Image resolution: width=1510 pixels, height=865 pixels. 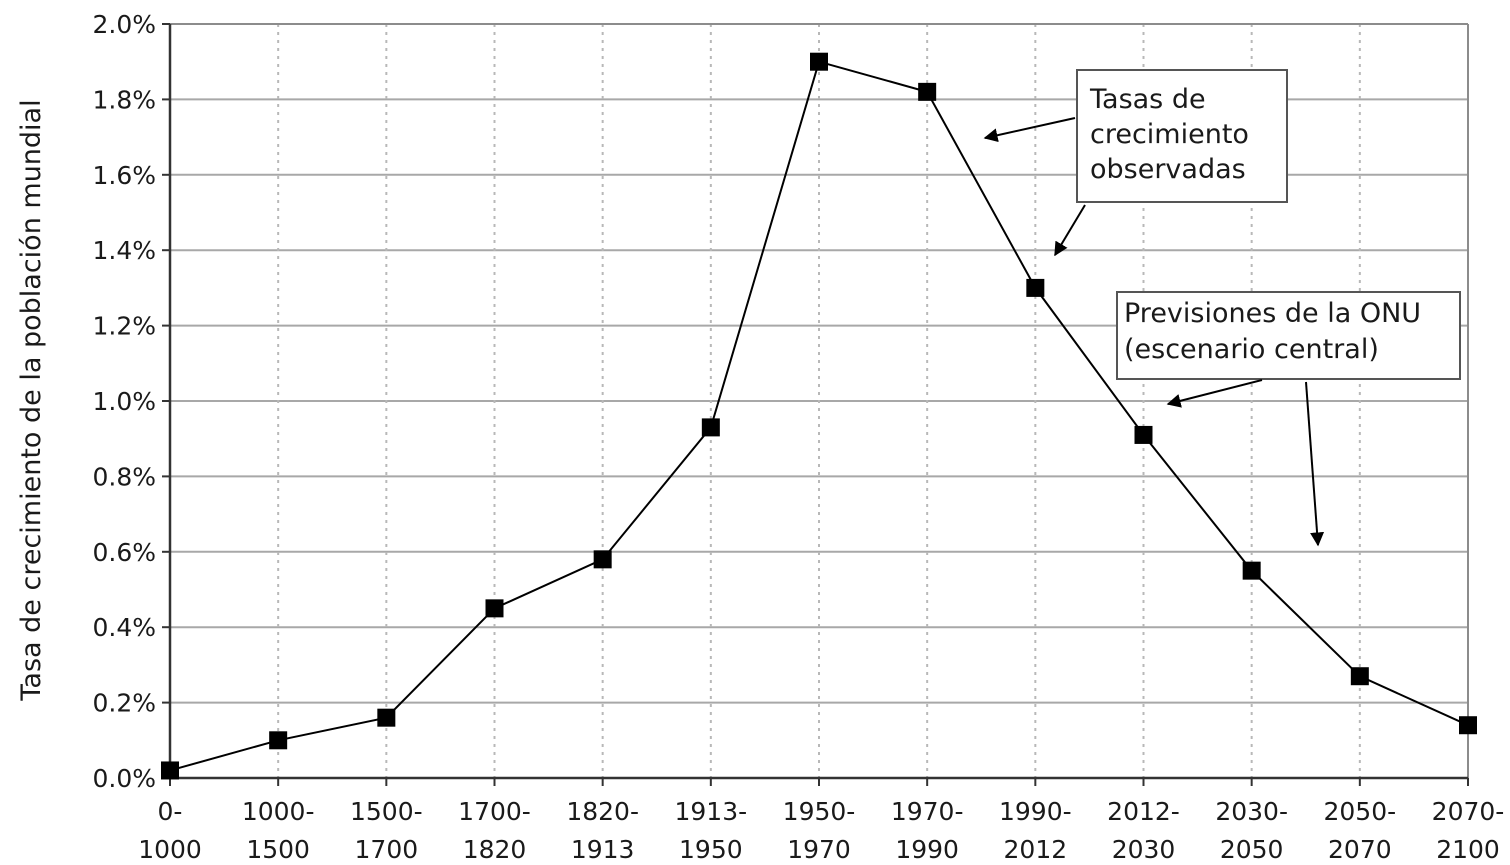 I want to click on x-tick-label-line: 1990, so click(x=927, y=849).